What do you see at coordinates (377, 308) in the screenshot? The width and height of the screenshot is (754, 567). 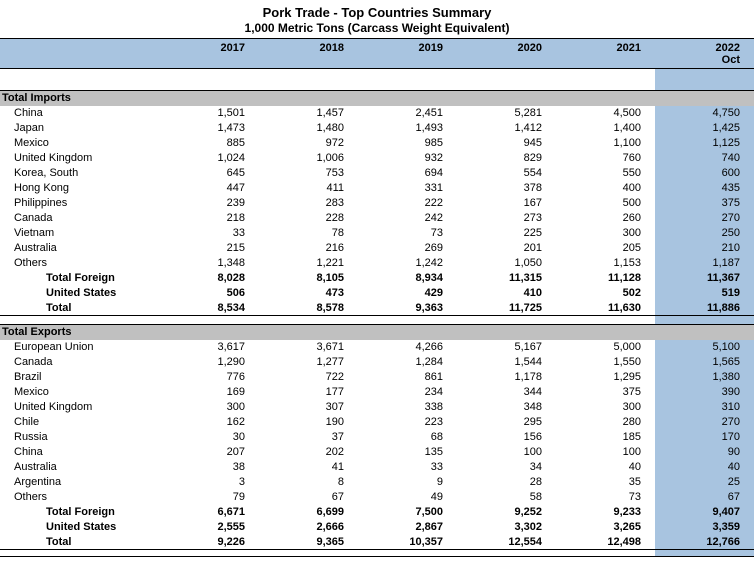 I see `table-row: Total 8,534 8,578 9,363 11,725 11,630 11,886` at bounding box center [377, 308].